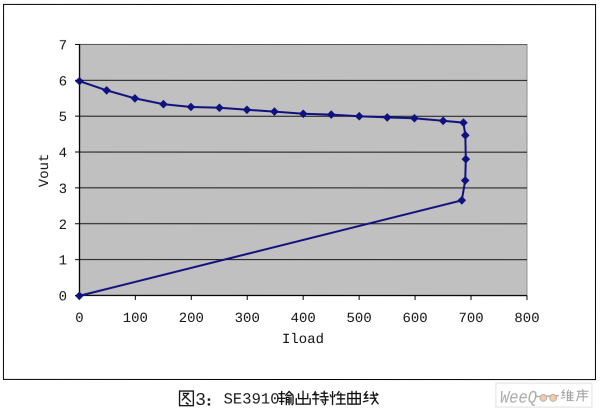  What do you see at coordinates (63, 226) in the screenshot?
I see `svg-text: 2` at bounding box center [63, 226].